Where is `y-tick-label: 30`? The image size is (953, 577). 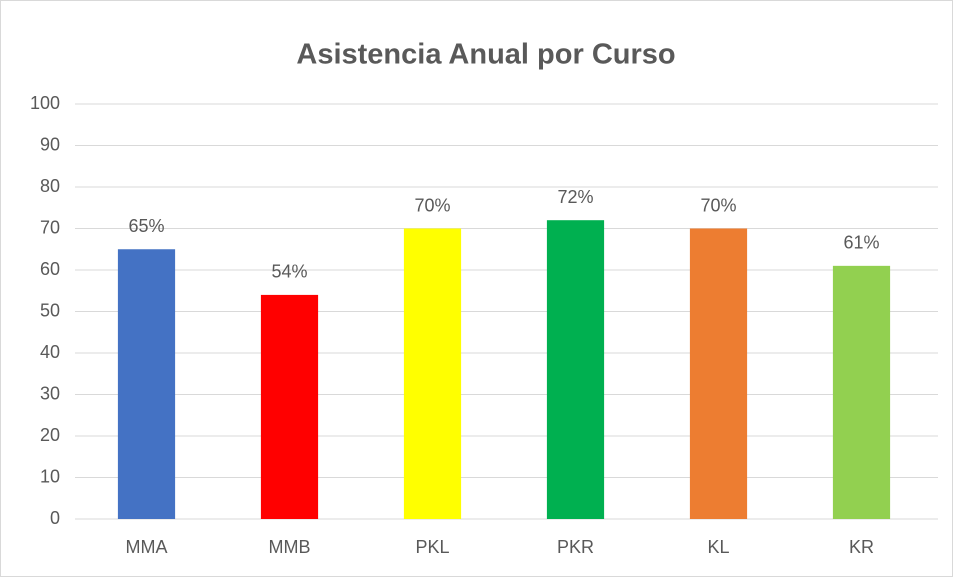 y-tick-label: 30 is located at coordinates (50, 393).